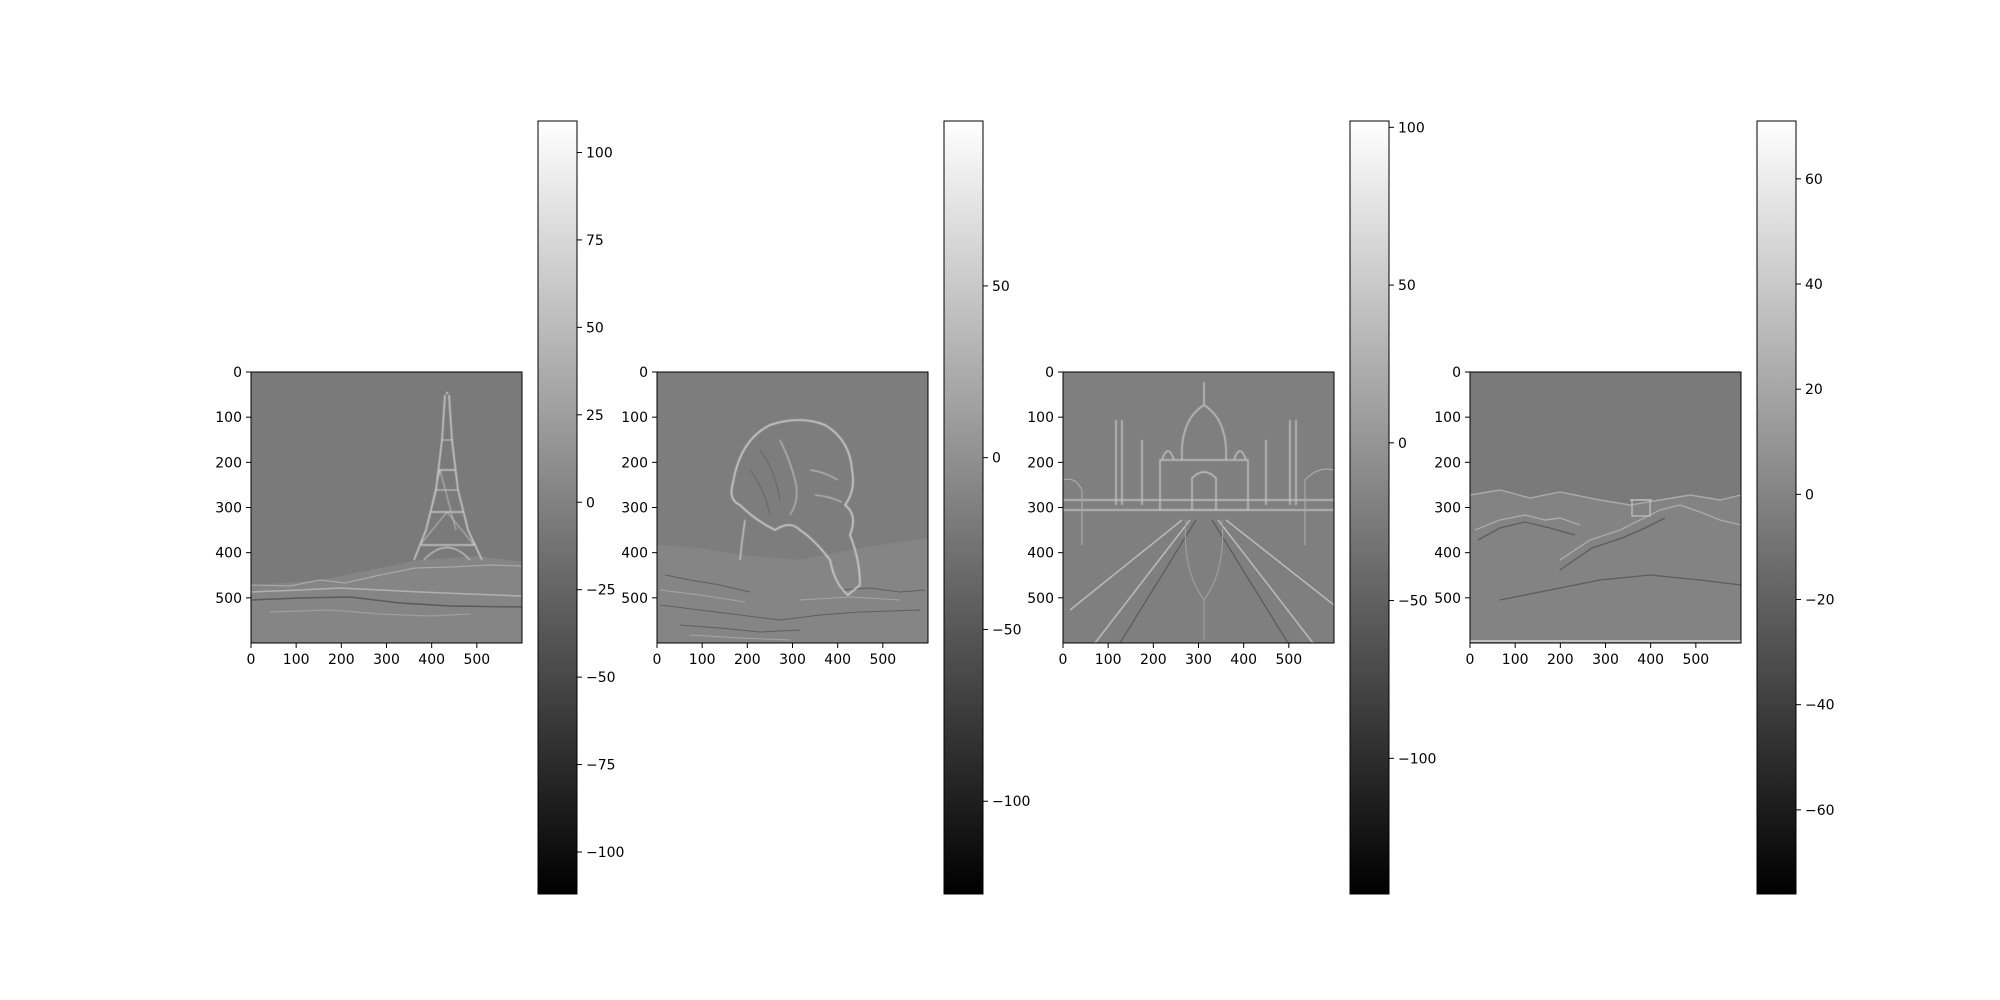 The image size is (2000, 1000). Describe the element at coordinates (1605, 507) in the screenshot. I see `image-great-wall` at that location.